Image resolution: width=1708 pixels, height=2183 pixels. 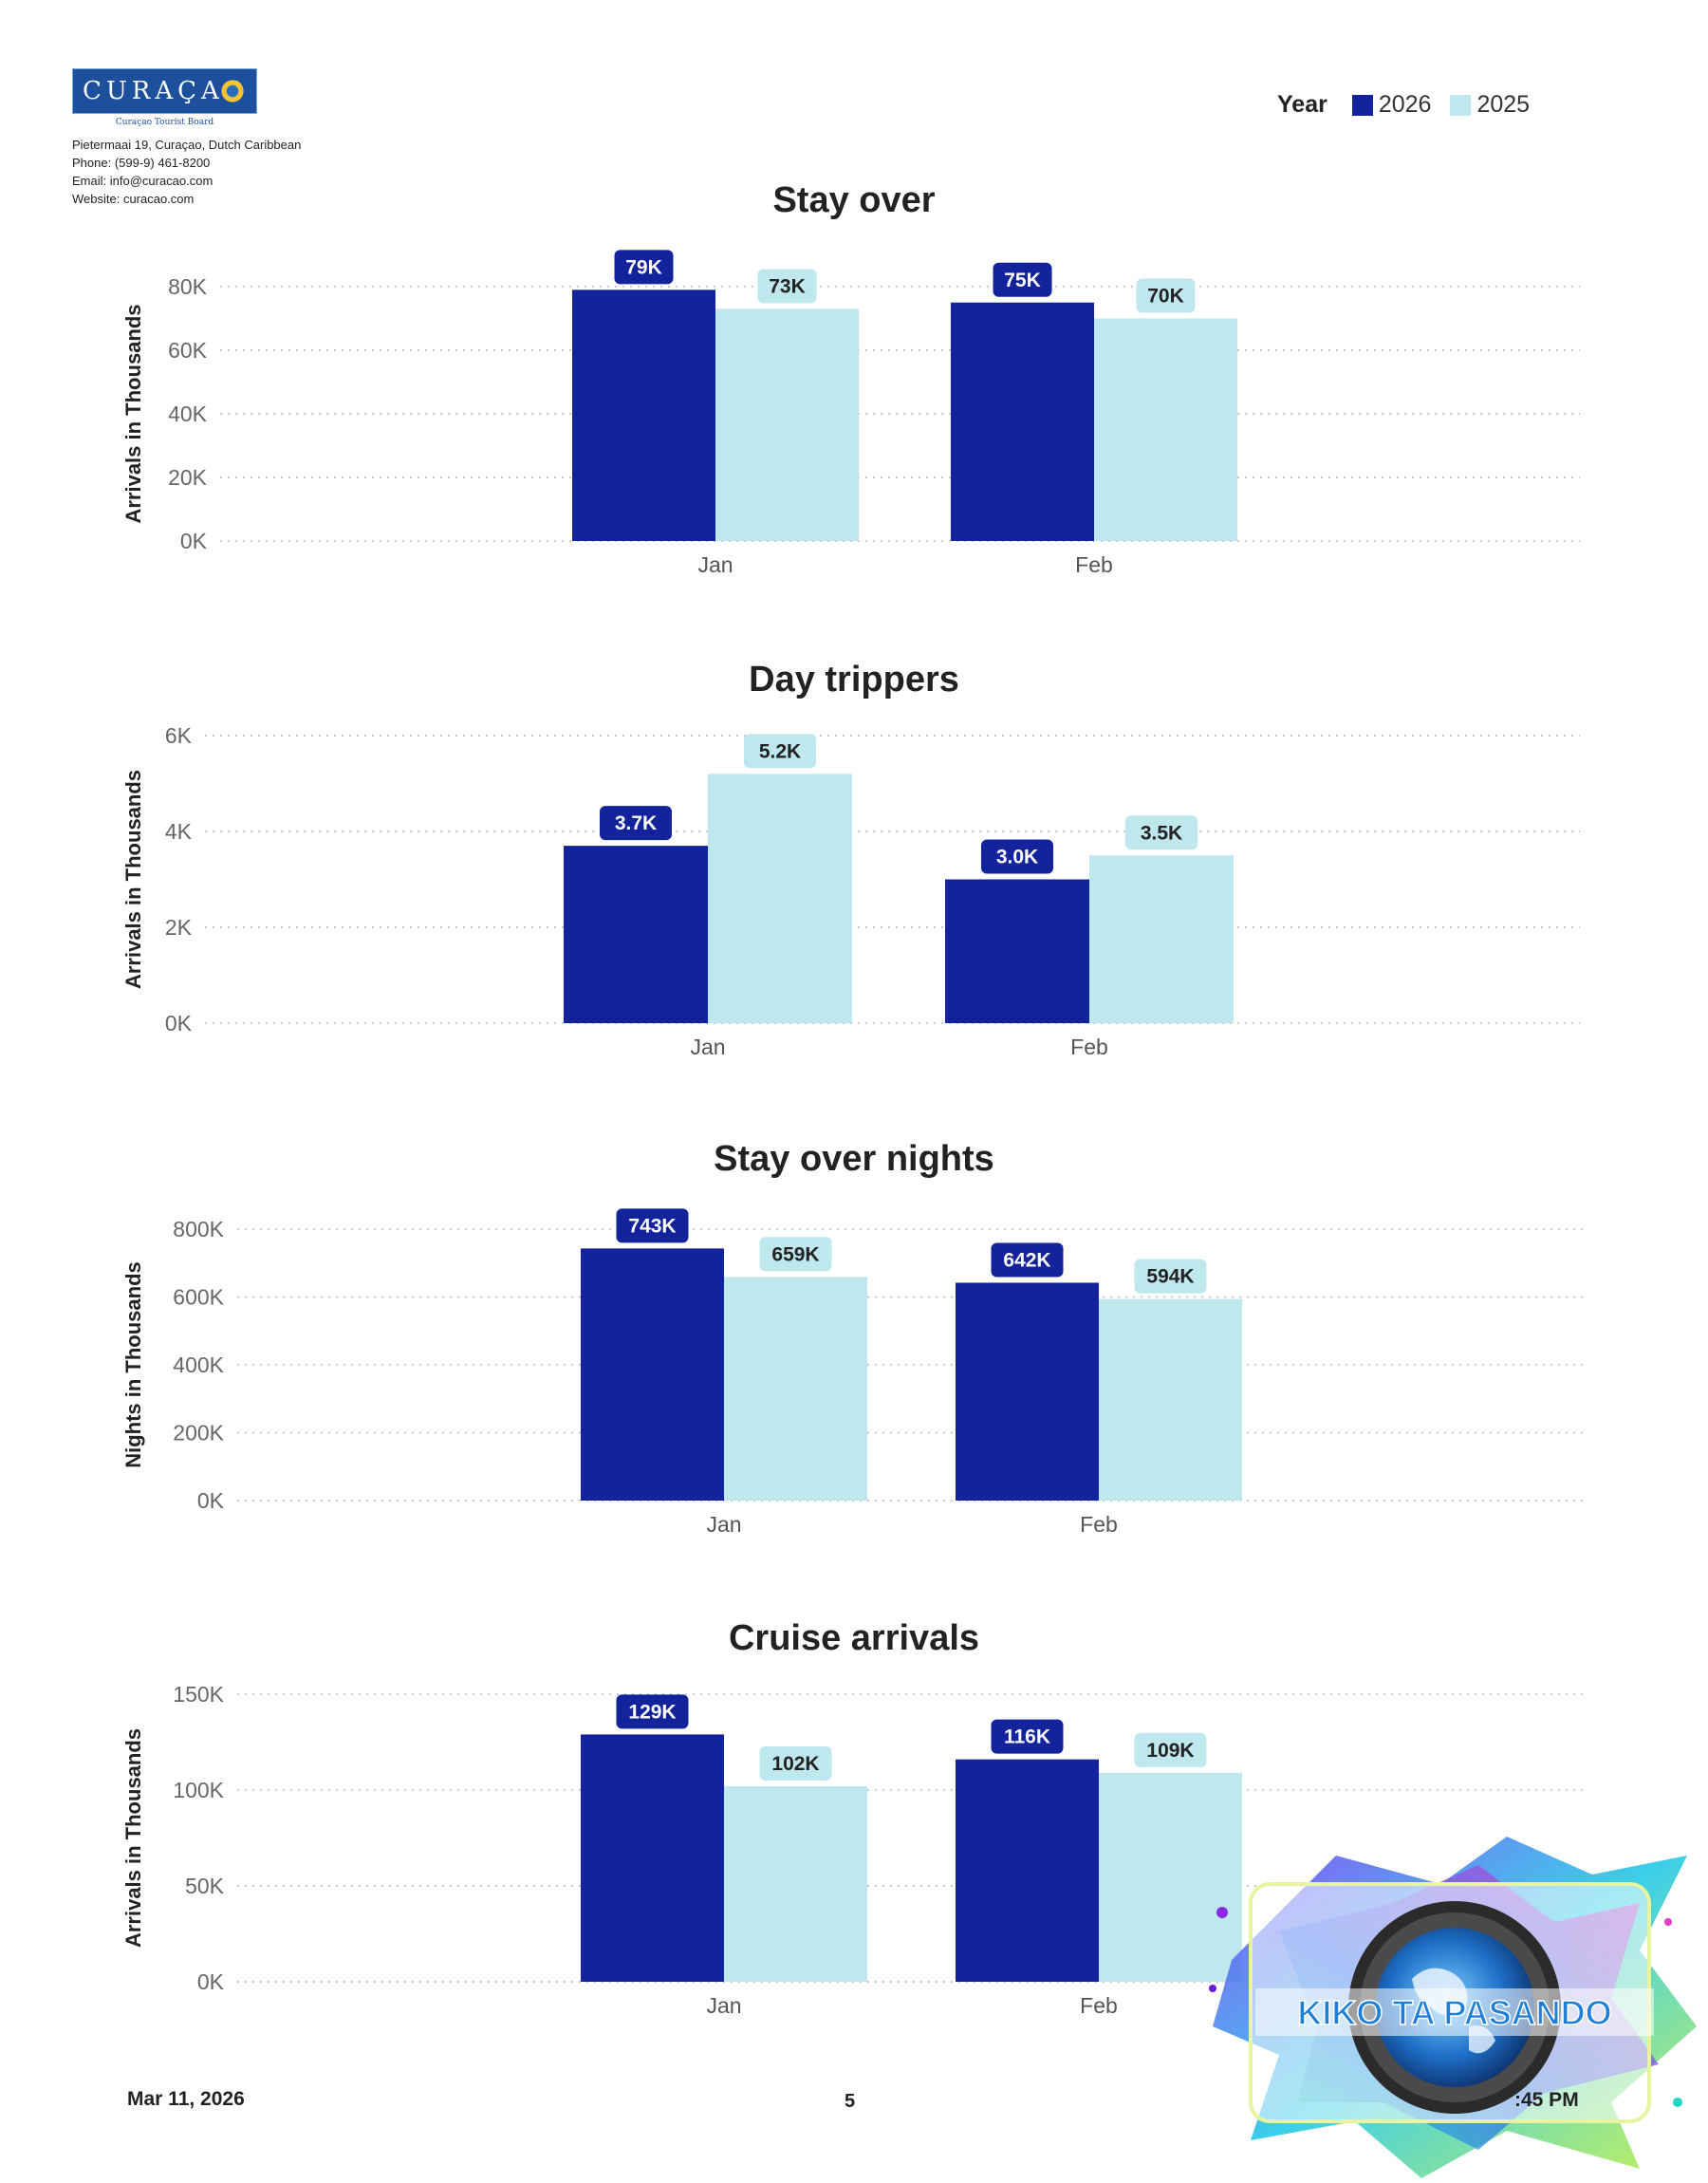 What do you see at coordinates (1099, 1524) in the screenshot?
I see `stay-over-nights-x-tick-label: Feb` at bounding box center [1099, 1524].